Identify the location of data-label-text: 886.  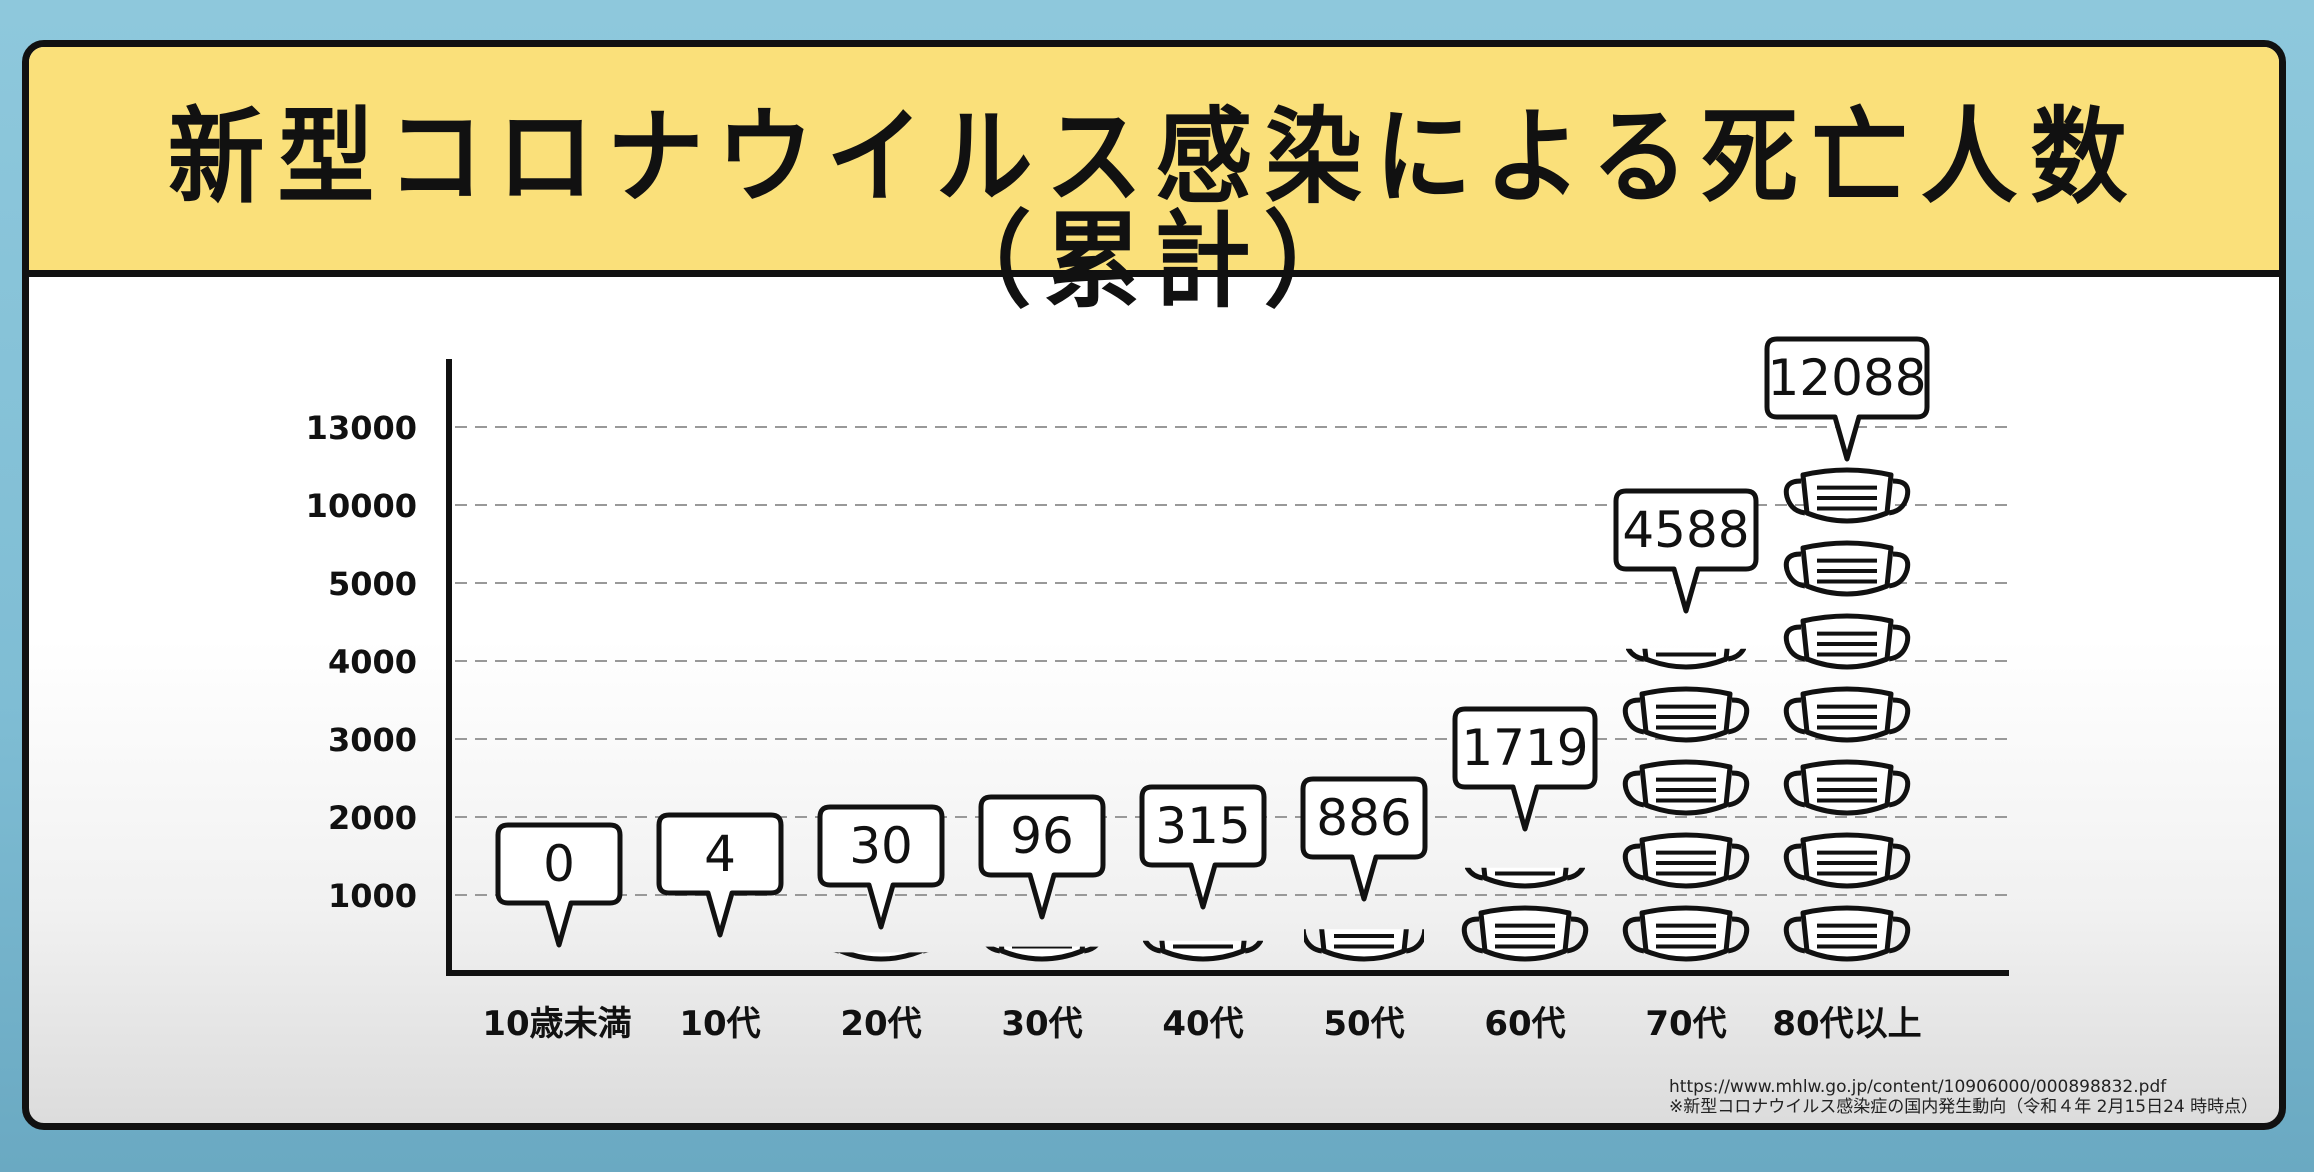
(1363, 818).